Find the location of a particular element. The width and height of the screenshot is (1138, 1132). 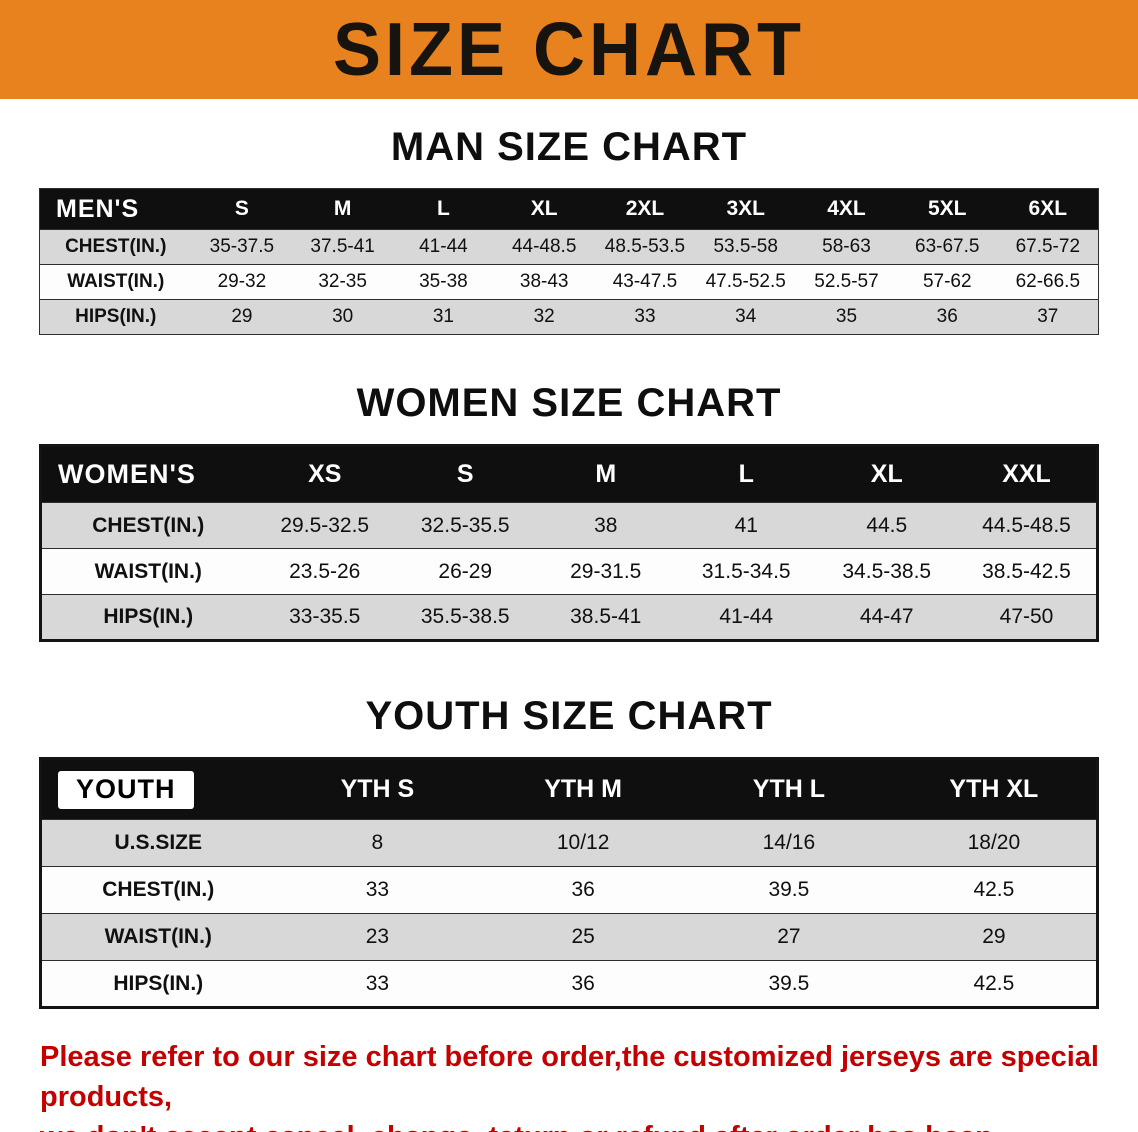

value-cell: 18/20 is located at coordinates (994, 843).